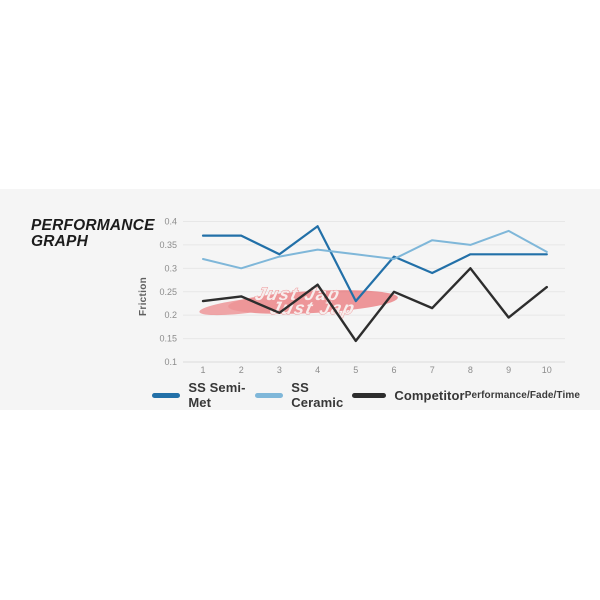 The width and height of the screenshot is (600, 600). I want to click on legend-item-ss-semi-met: SS Semi-Met, so click(203, 395).